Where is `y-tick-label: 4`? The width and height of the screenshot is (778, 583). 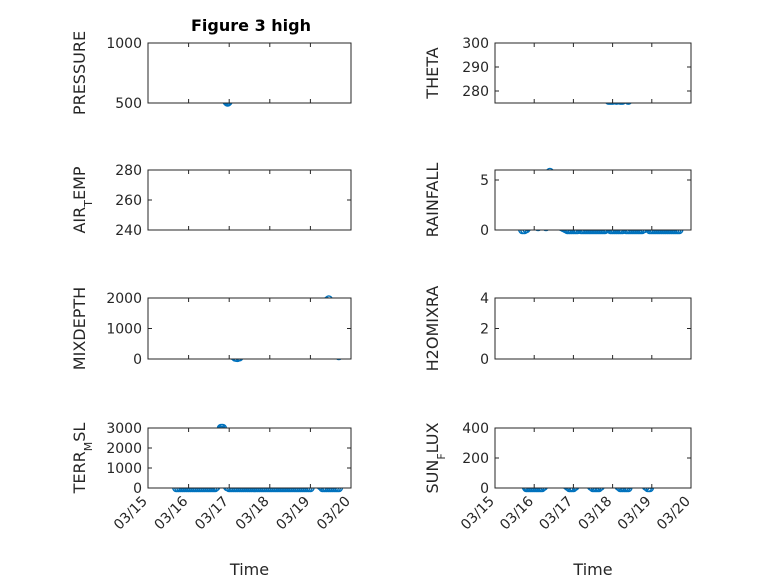
y-tick-label: 4 is located at coordinates (484, 299).